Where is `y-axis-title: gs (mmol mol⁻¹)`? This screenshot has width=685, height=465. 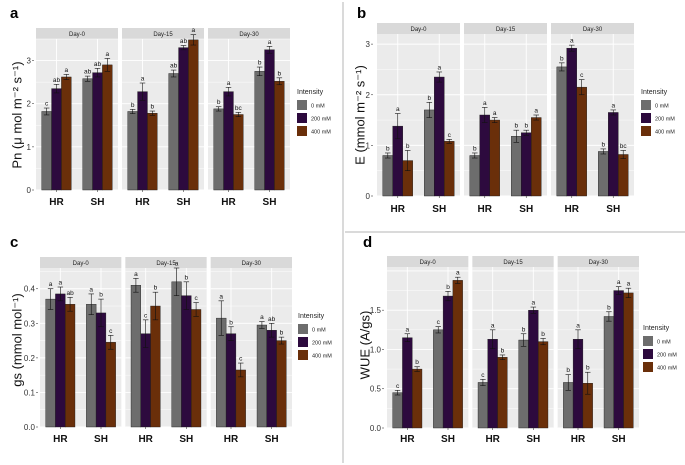
y-axis-title: gs (mmol mol⁻¹) is located at coordinates (17, 340).